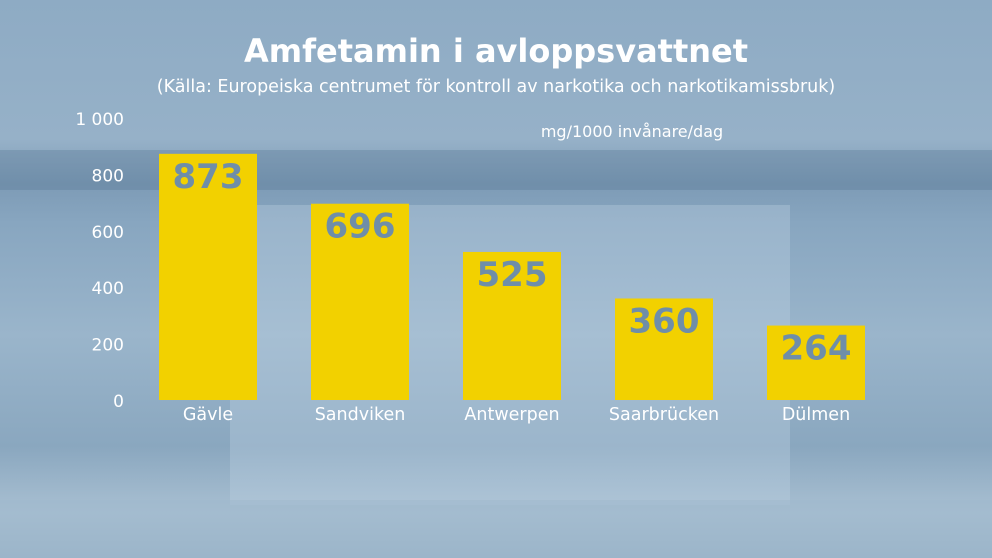  What do you see at coordinates (664, 321) in the screenshot?
I see `bar-value-label: 360` at bounding box center [664, 321].